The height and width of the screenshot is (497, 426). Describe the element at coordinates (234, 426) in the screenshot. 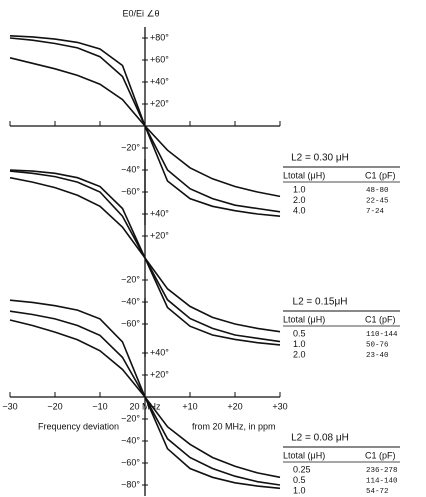

I see `x-axis-label: from 20 MHz, in ppm` at that location.